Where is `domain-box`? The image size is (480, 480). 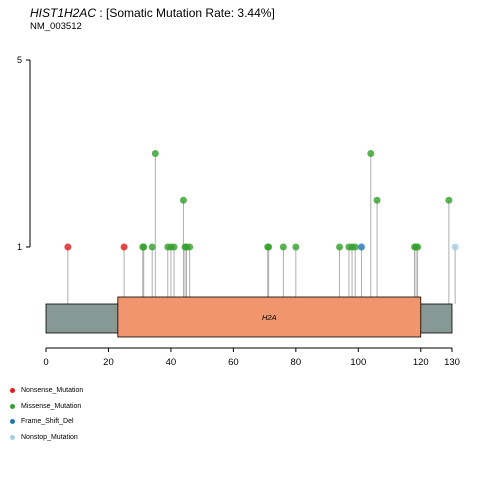
domain-box is located at coordinates (269, 317).